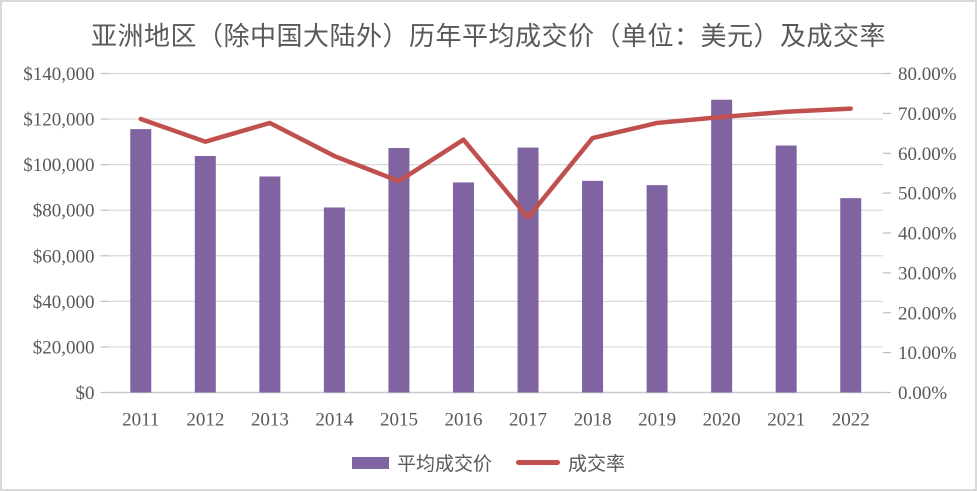 The image size is (977, 491). I want to click on x-axis-label-2017: 2017, so click(528, 420).